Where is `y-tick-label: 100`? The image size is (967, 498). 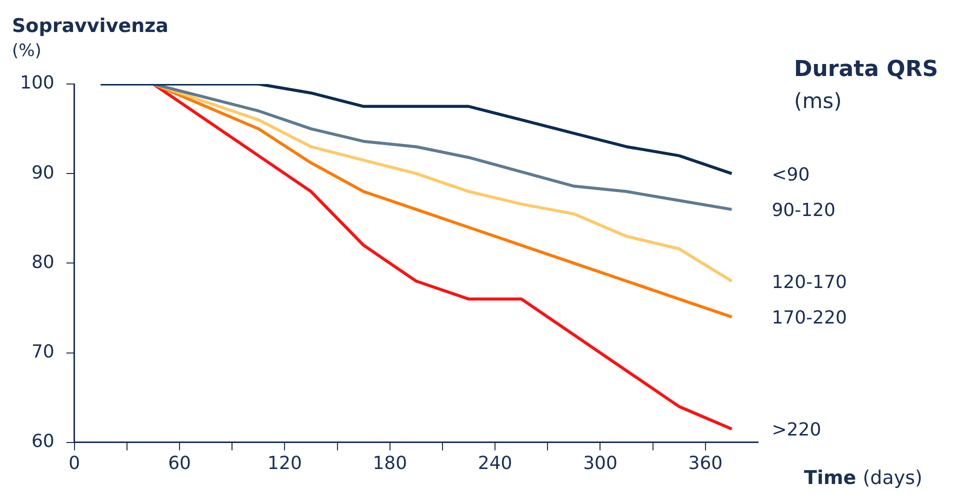
y-tick-label: 100 is located at coordinates (37, 83).